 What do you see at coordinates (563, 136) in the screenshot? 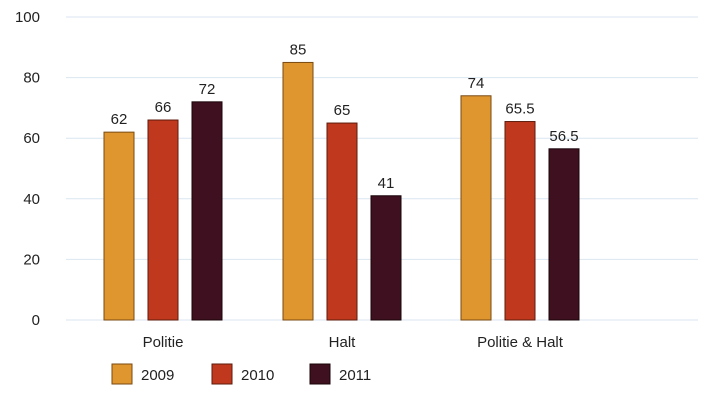
I see `data-label: 56.5` at bounding box center [563, 136].